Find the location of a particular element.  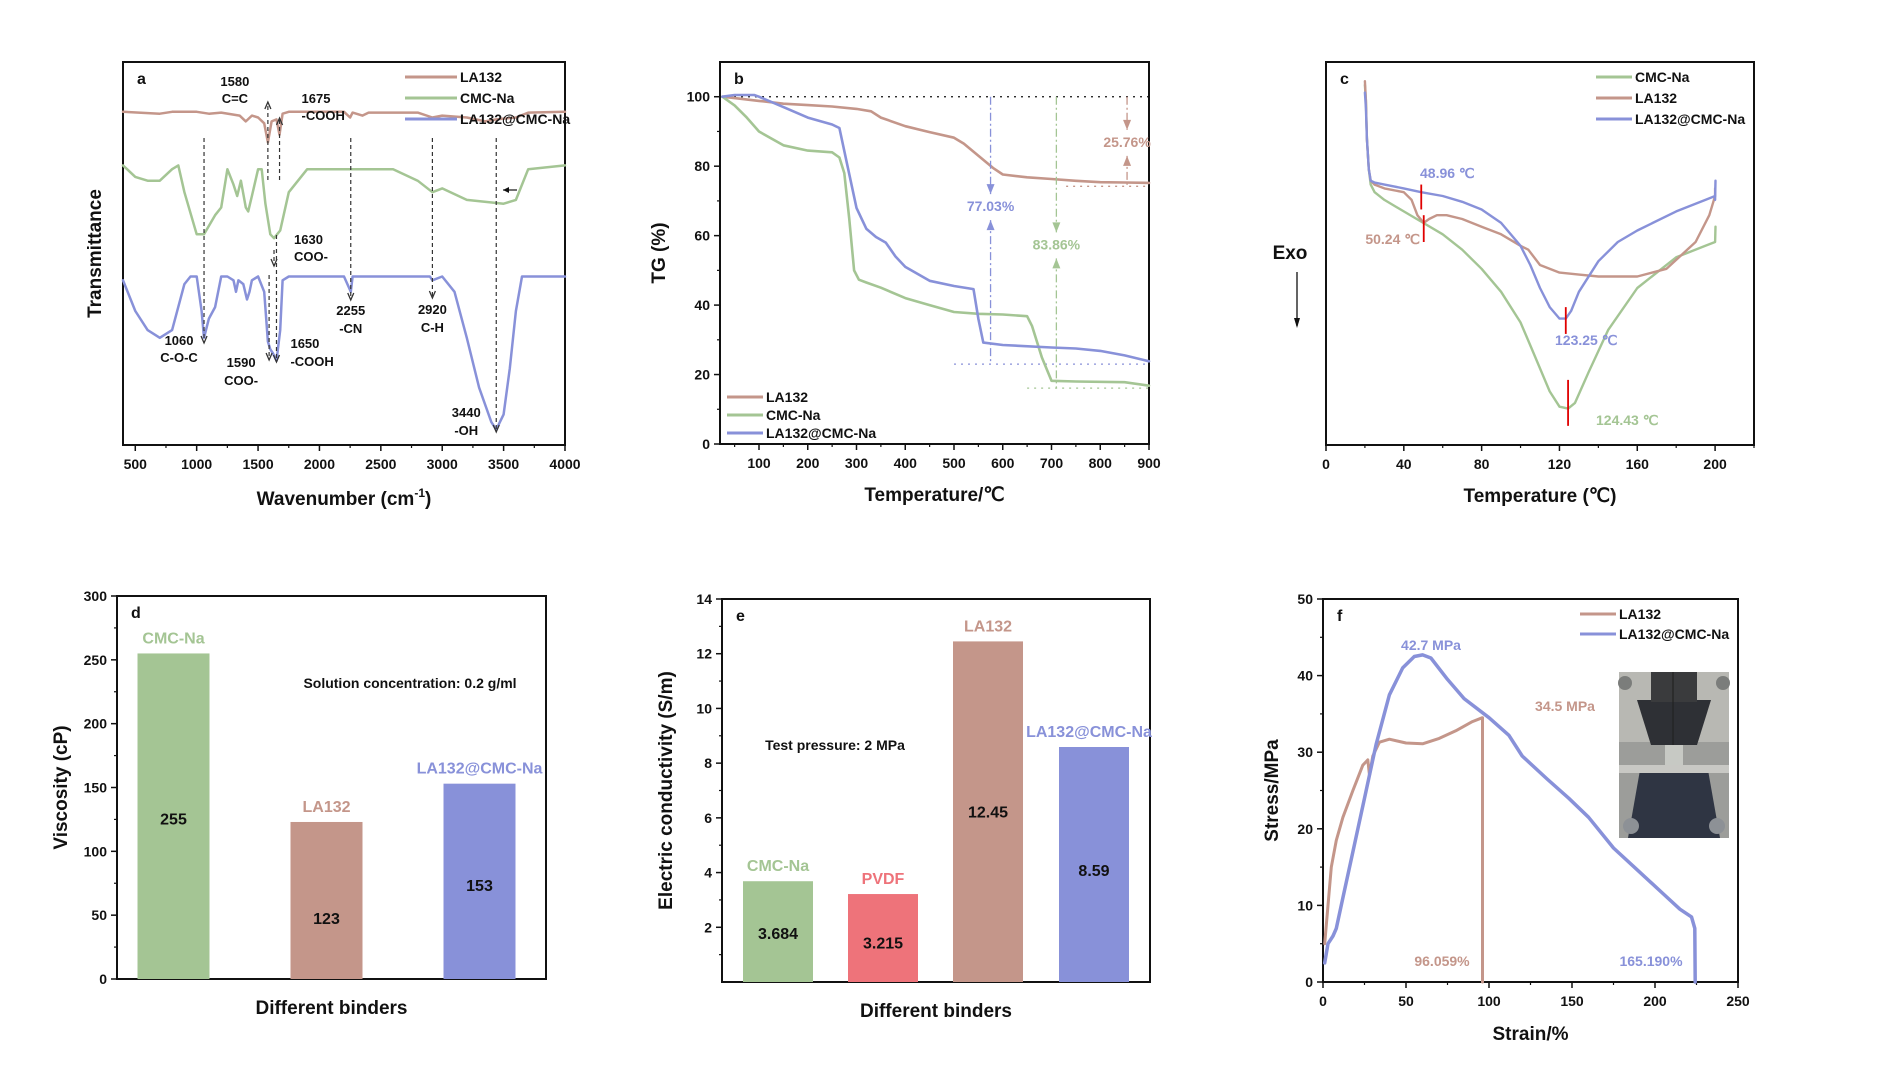

y-tick-label: 300 is located at coordinates (96, 596).